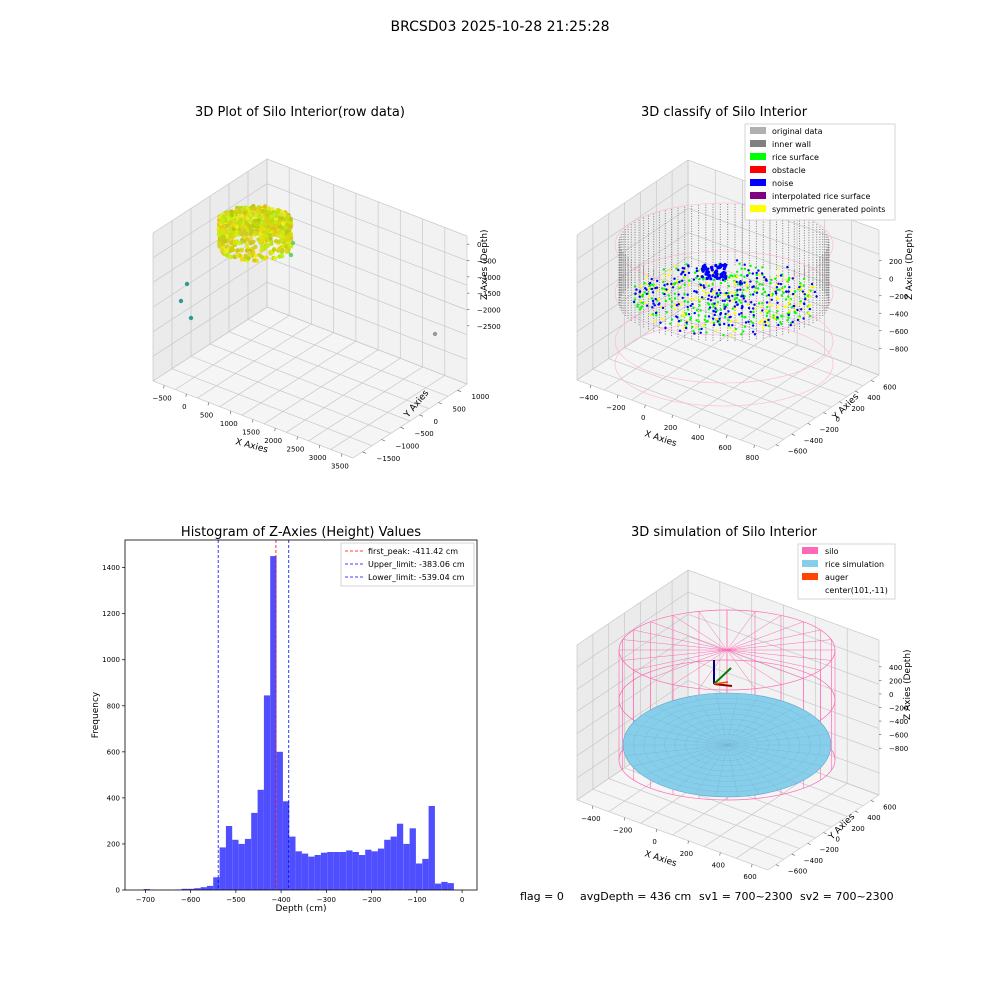 This screenshot has width=1000, height=1000. I want to click on panel1-z-ticks: −2500 −2000 −1500 −1000 −500 0, so click(484, 286).